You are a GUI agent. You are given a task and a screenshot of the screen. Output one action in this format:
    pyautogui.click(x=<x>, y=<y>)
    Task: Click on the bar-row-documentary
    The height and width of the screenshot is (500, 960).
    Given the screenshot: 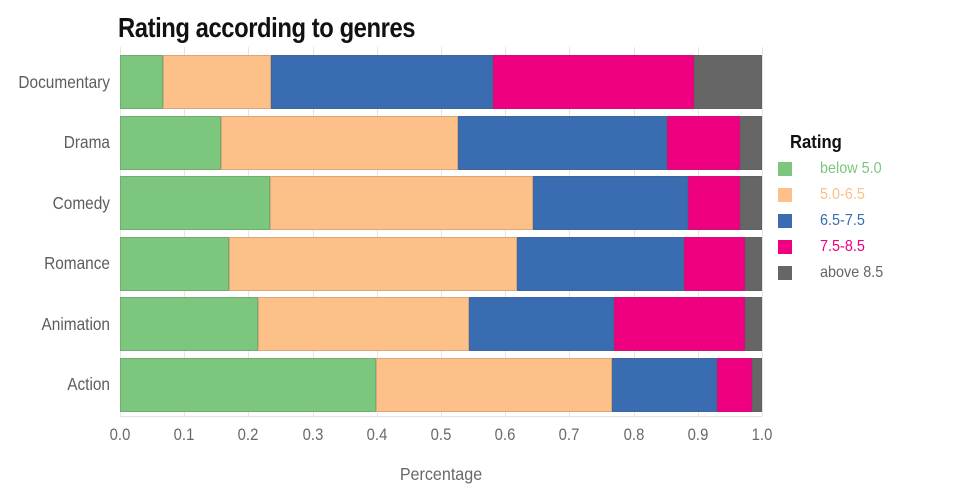 What is the action you would take?
    pyautogui.click(x=441, y=82)
    